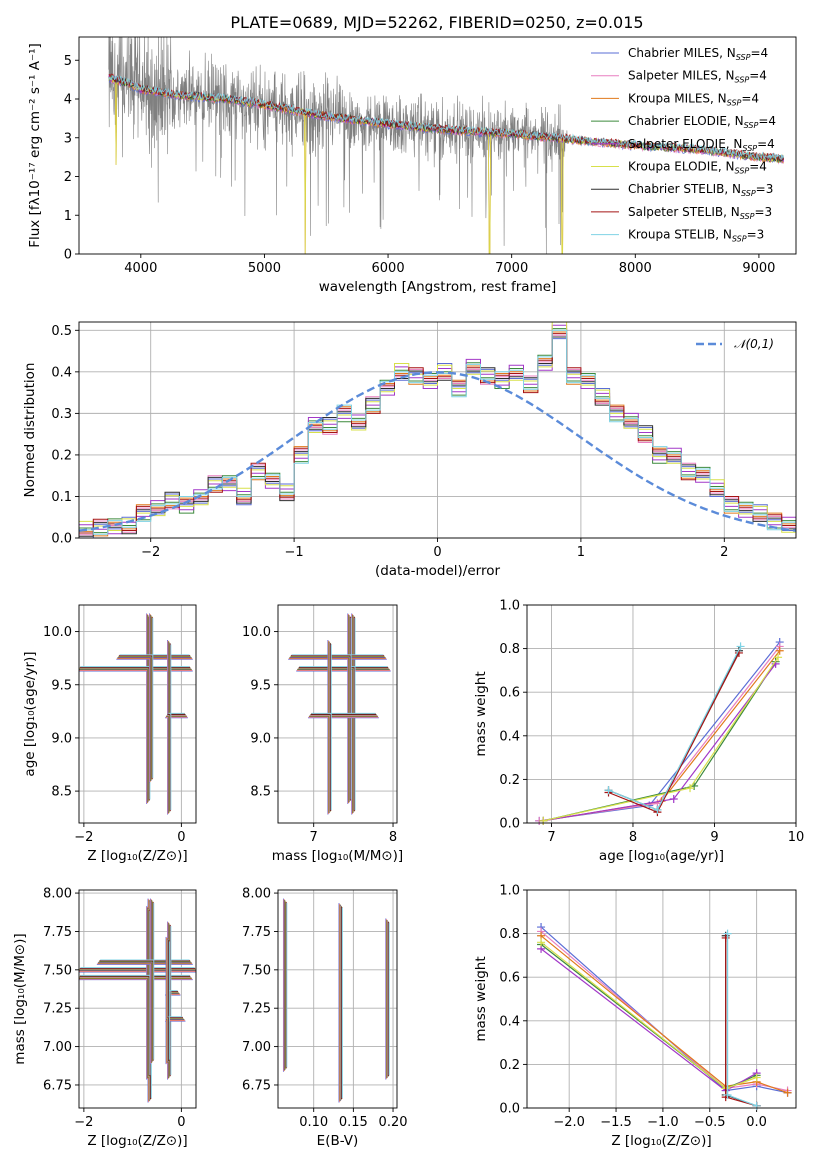  I want to click on panel-age-vs-mass: 7 8 8.5 9.0 9.5 10.0 mass [log₁₀(M/M⊙)], so click(322, 734).